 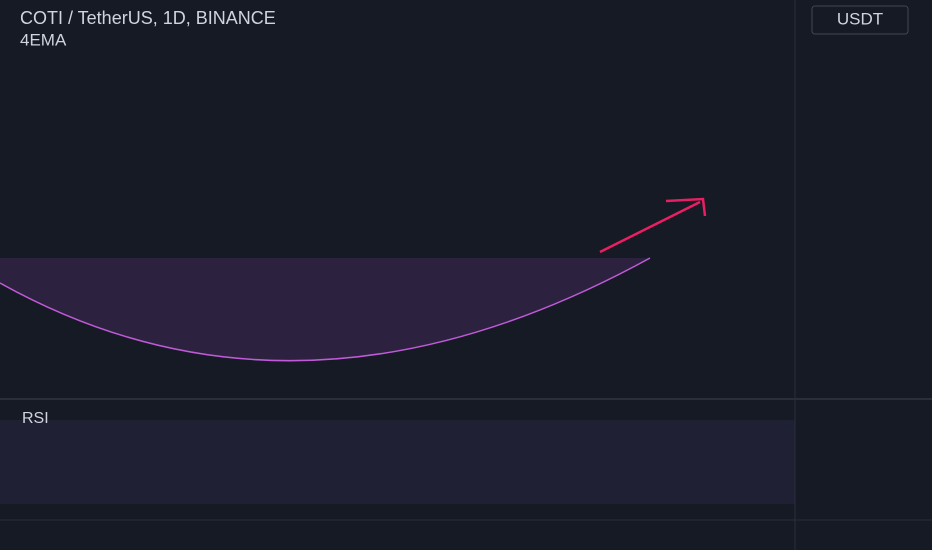 I want to click on unit-label: USDT, so click(x=860, y=18).